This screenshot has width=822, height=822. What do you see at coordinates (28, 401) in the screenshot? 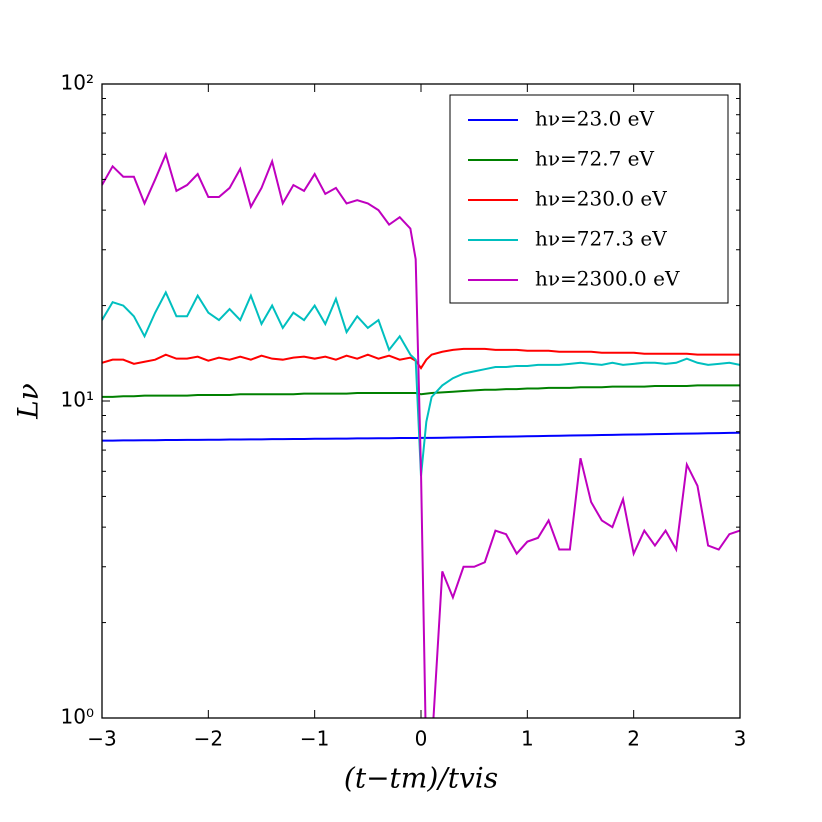
I see `y-axis-label: Lν` at bounding box center [28, 401].